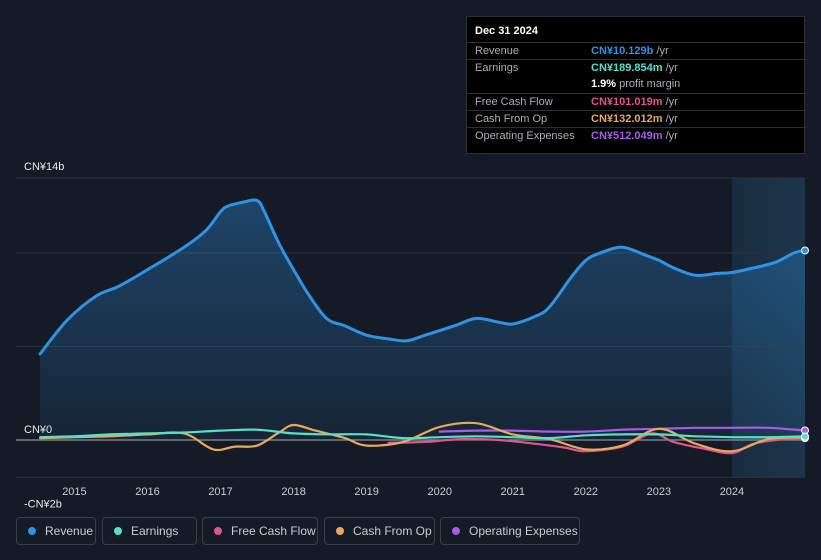  Describe the element at coordinates (513, 492) in the screenshot. I see `x-tick-label: 2021` at that location.